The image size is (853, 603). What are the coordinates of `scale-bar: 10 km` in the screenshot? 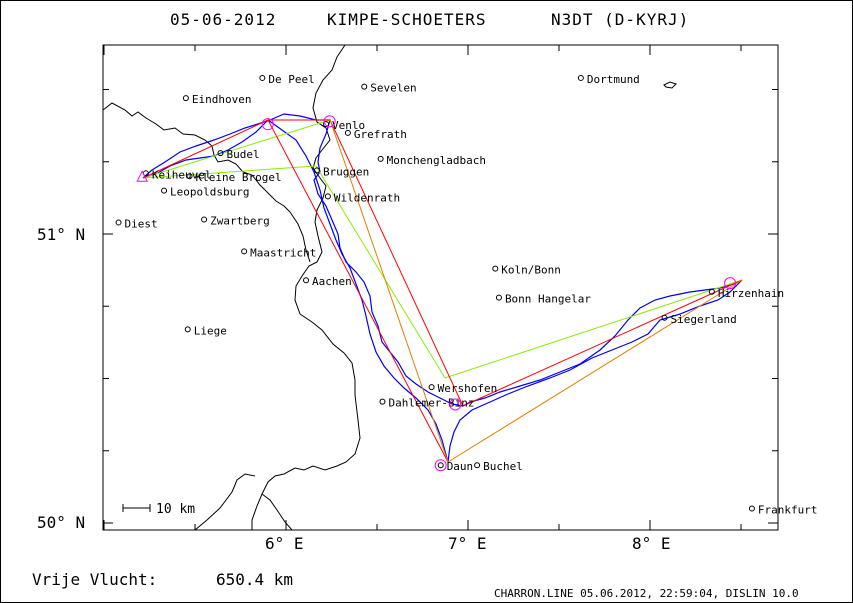 It's located at (158, 509).